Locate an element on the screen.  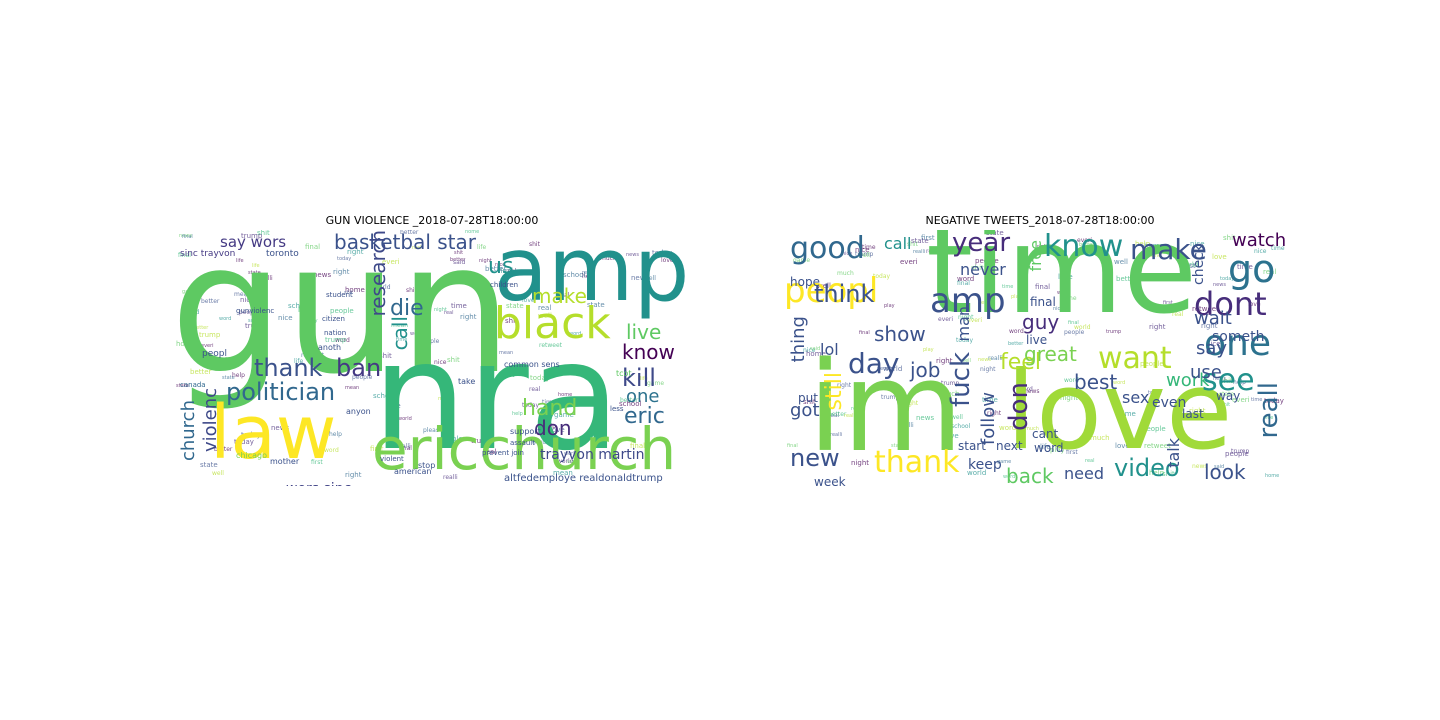
cloud-word: citizen is located at coordinates (333, 319).